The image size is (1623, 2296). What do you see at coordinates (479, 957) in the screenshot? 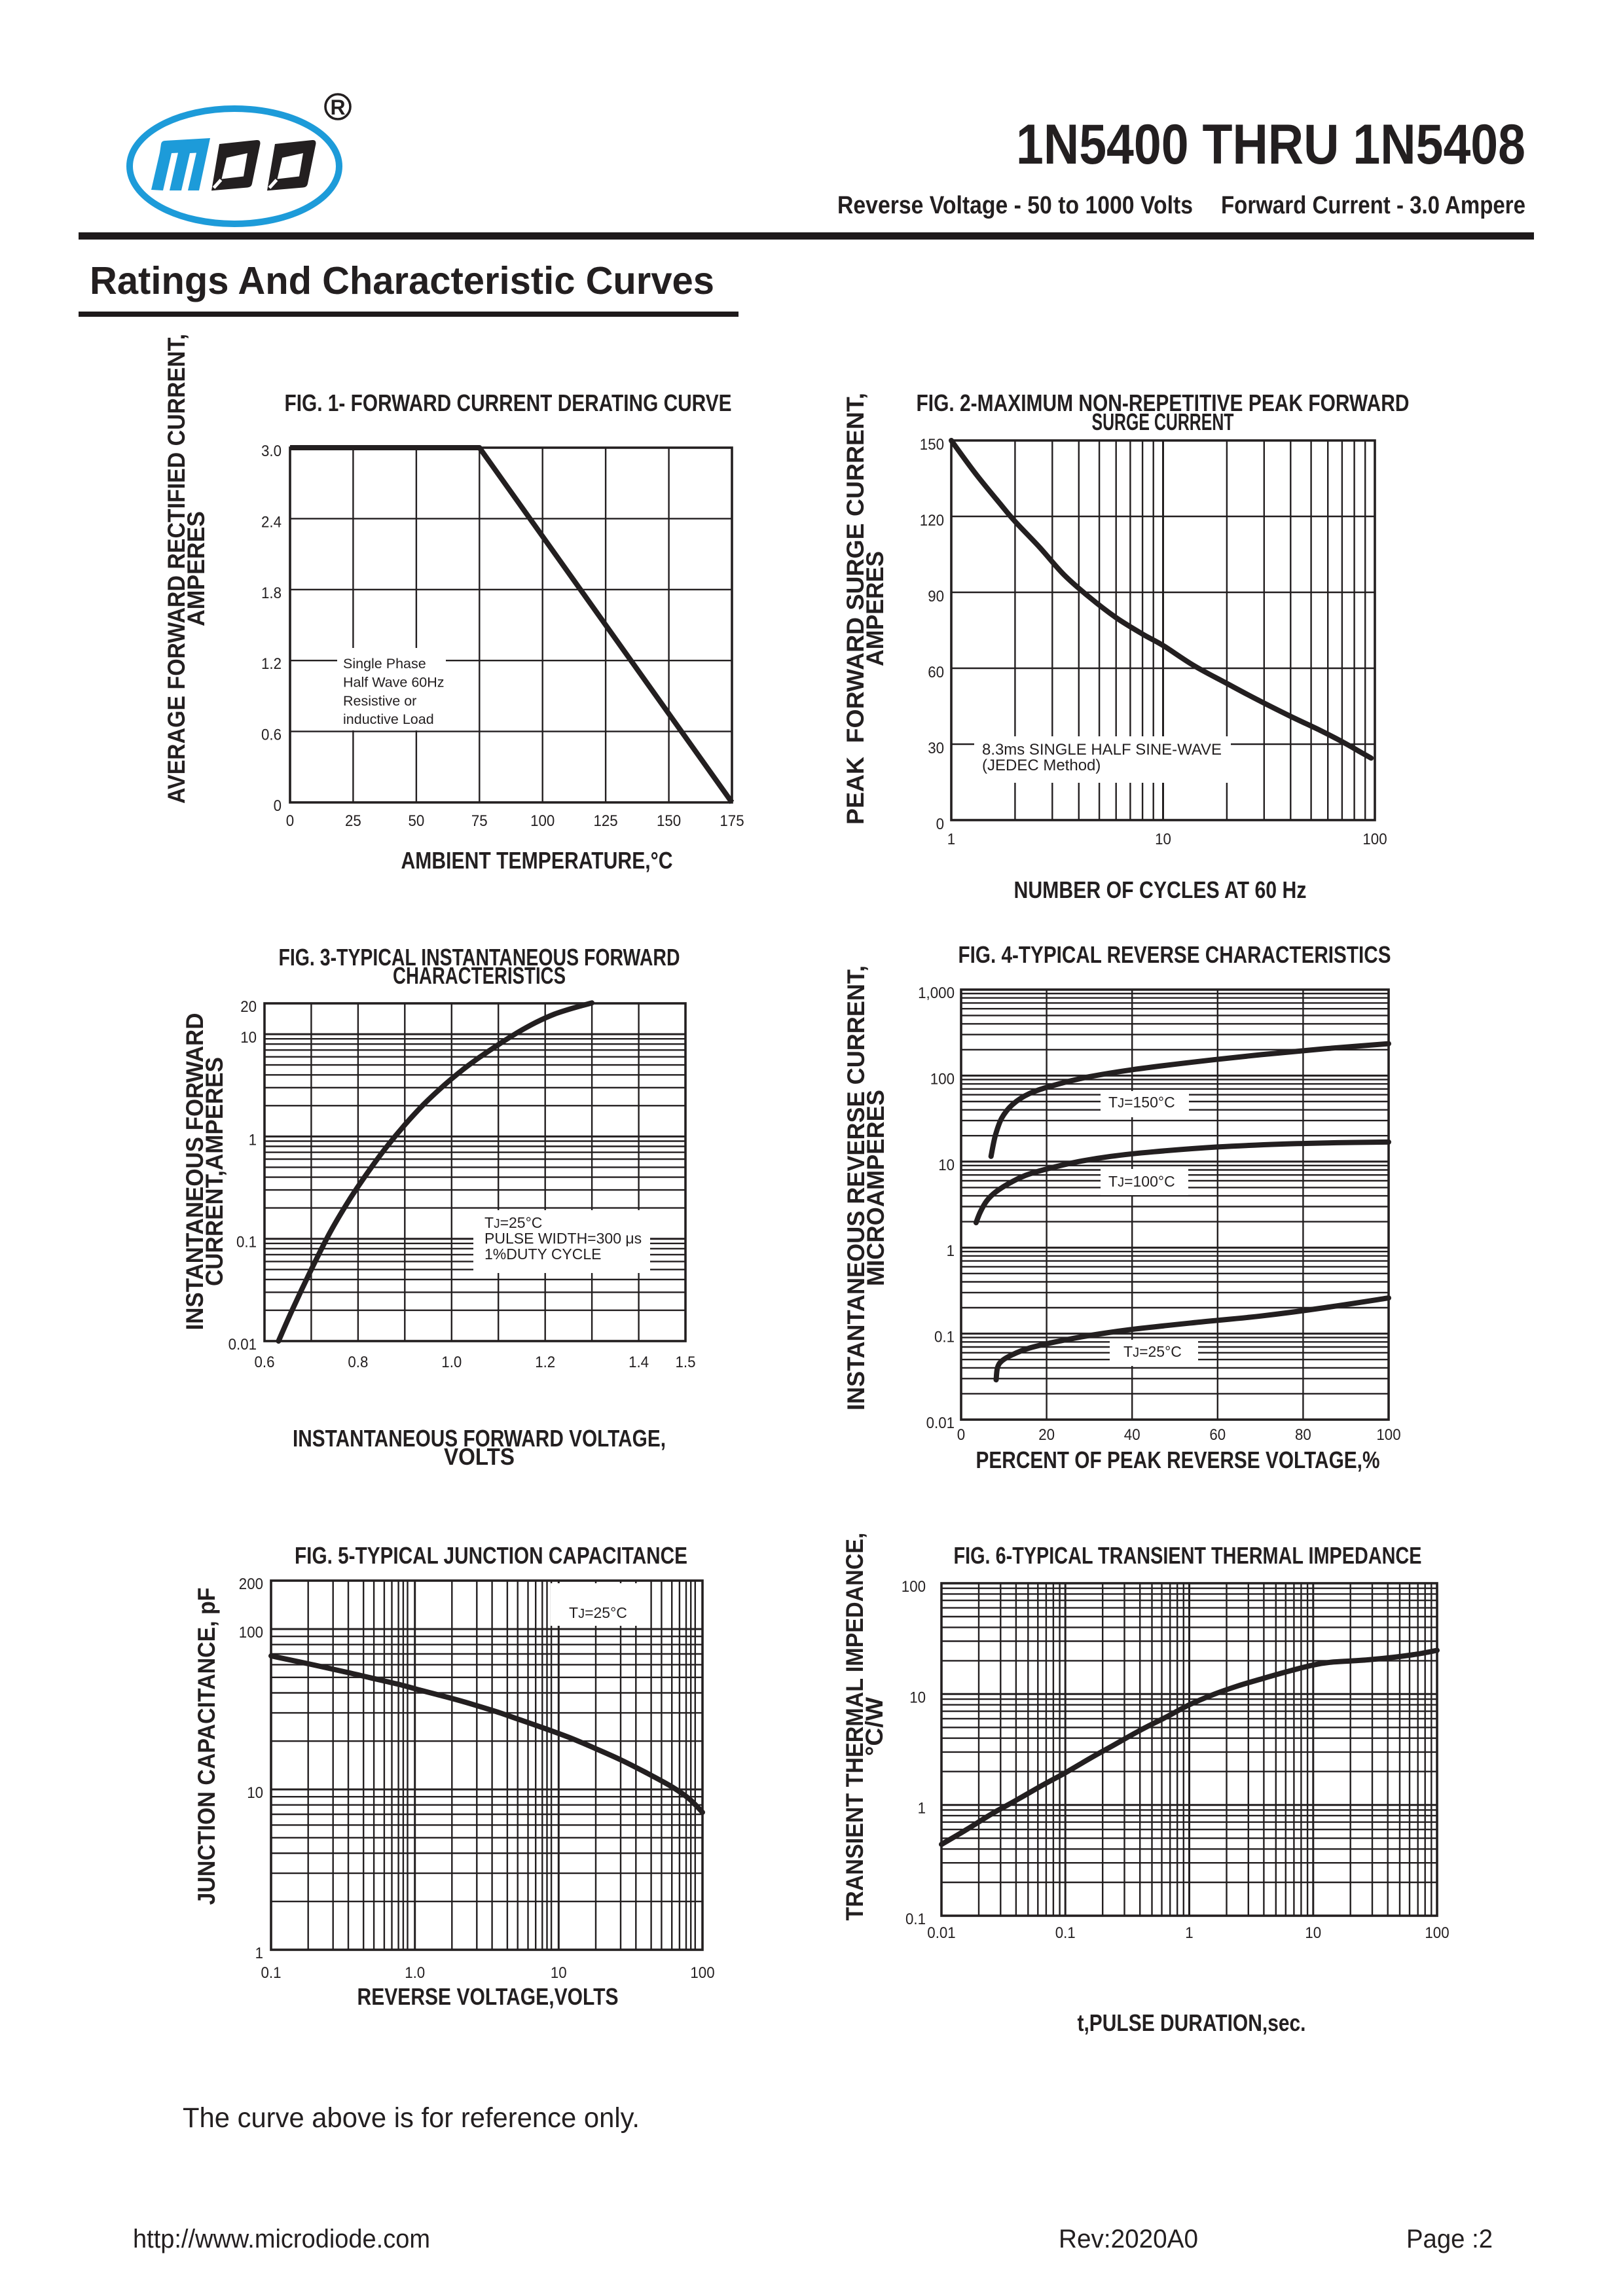
I see `svg-text:FIG. 3-TYPICAL INSTANTANEOUS F: FIG. 3-TYPICAL INSTANTANEOUS FORWARD` at bounding box center [479, 957].